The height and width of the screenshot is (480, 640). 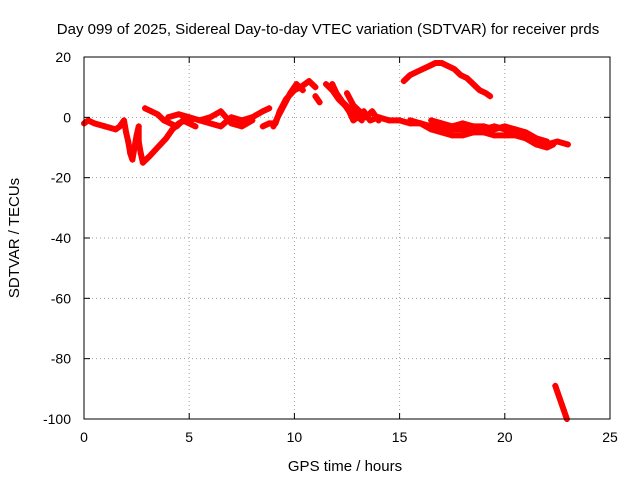 What do you see at coordinates (84, 437) in the screenshot?
I see `x-tick-label: 0` at bounding box center [84, 437].